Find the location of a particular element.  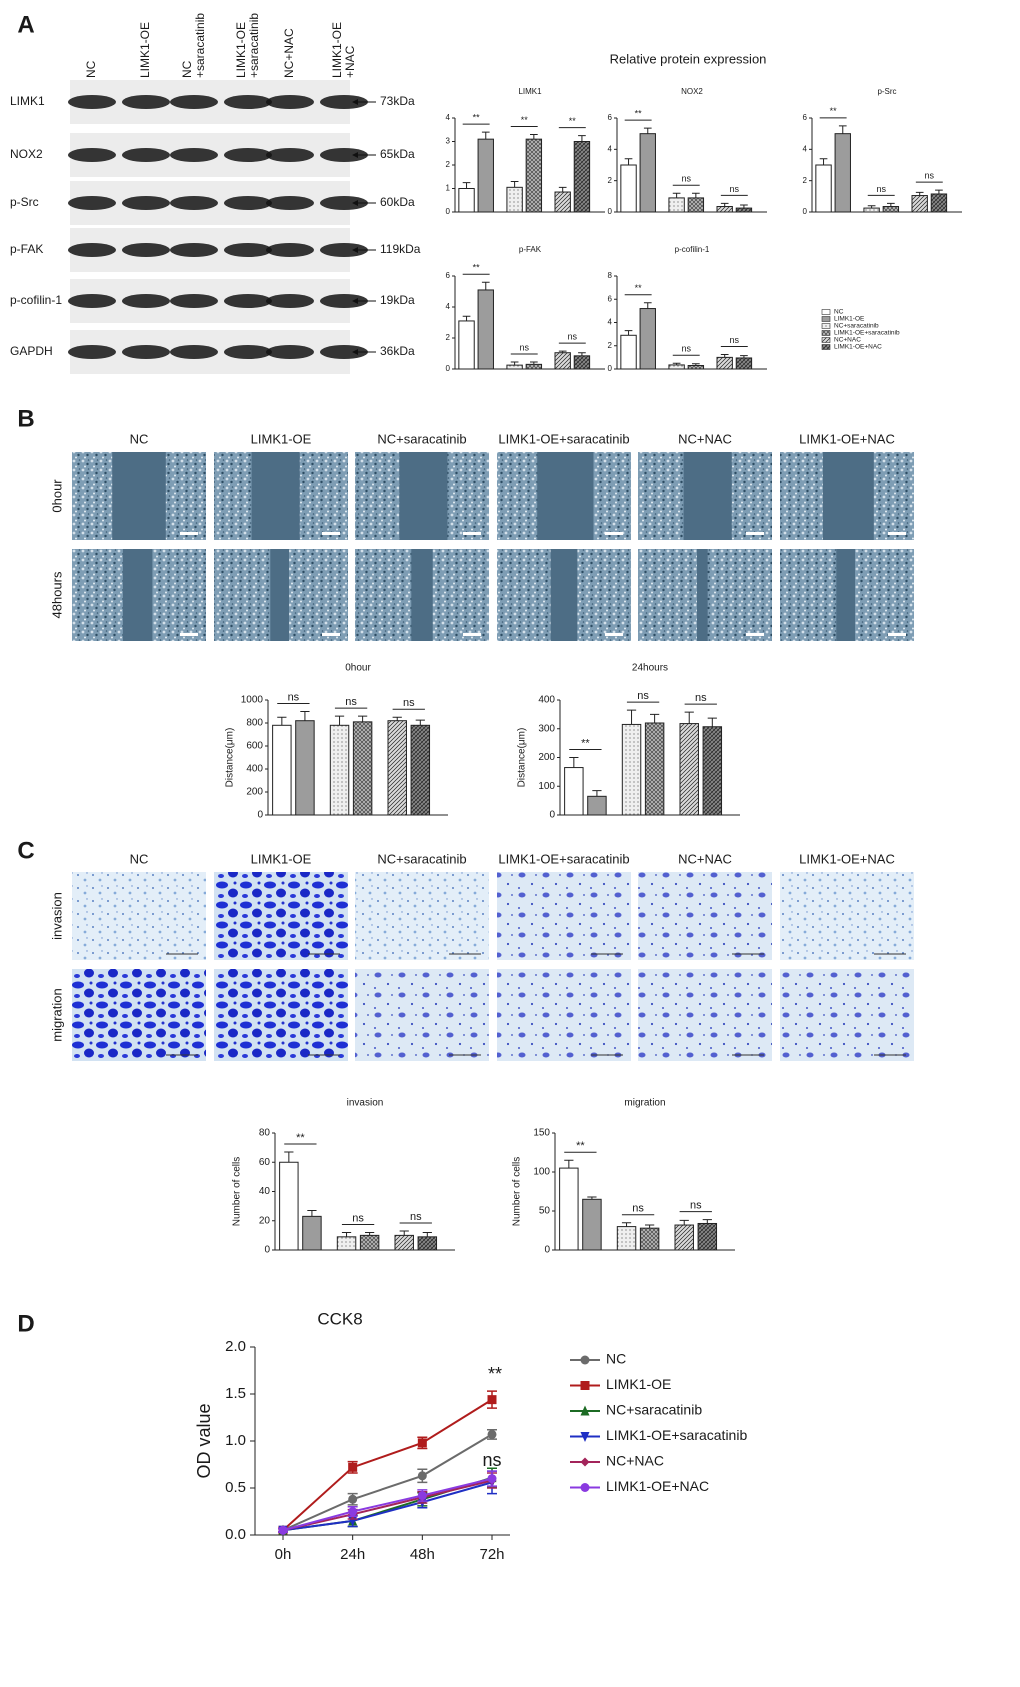

y-tick-label: 0.0 is located at coordinates (235, 1534).